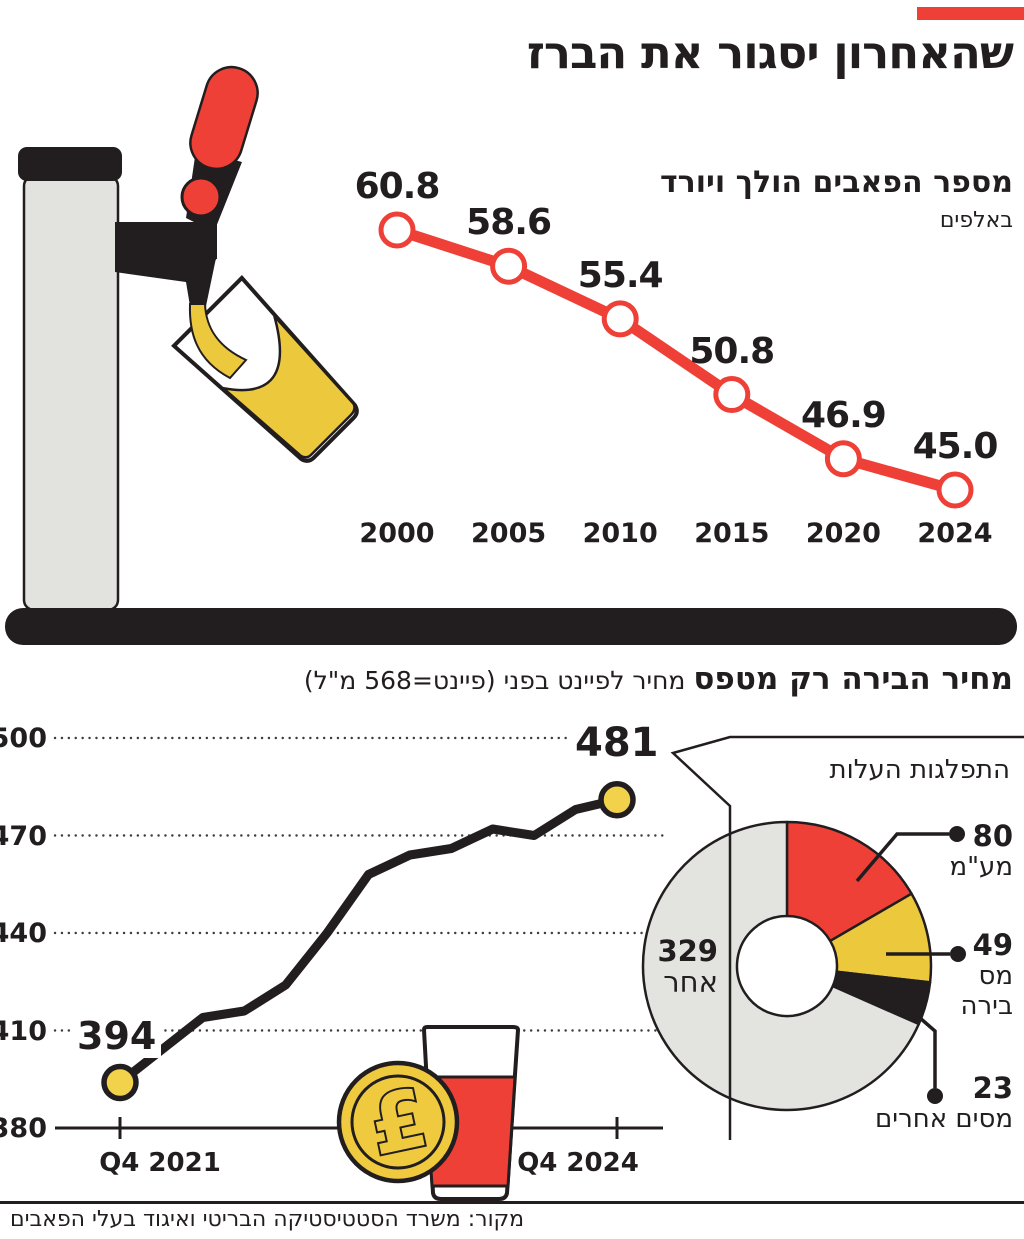 This screenshot has width=1024, height=1239. Describe the element at coordinates (617, 743) in the screenshot. I see `price-end-value-label: 481` at that location.